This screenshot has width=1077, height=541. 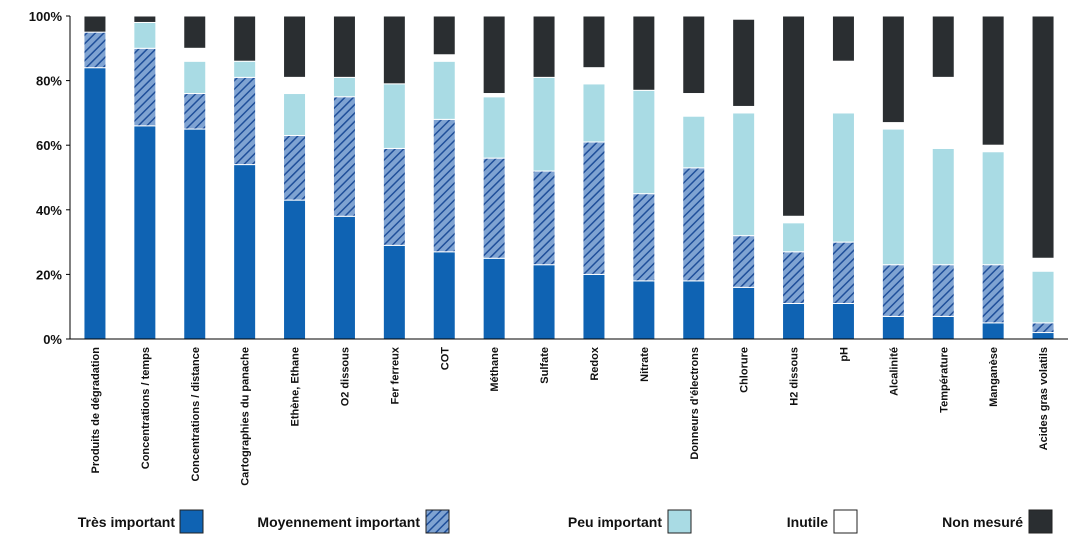 What do you see at coordinates (49, 81) in the screenshot?
I see `y-tick-label: 80%` at bounding box center [49, 81].